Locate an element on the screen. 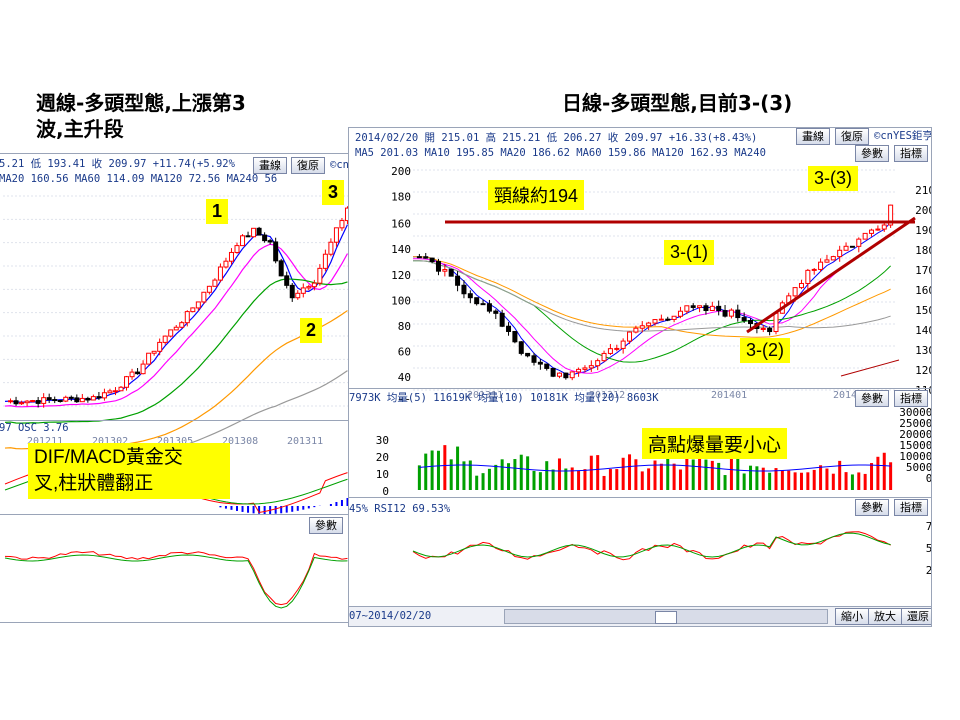  trendline is located at coordinates (831, 275).